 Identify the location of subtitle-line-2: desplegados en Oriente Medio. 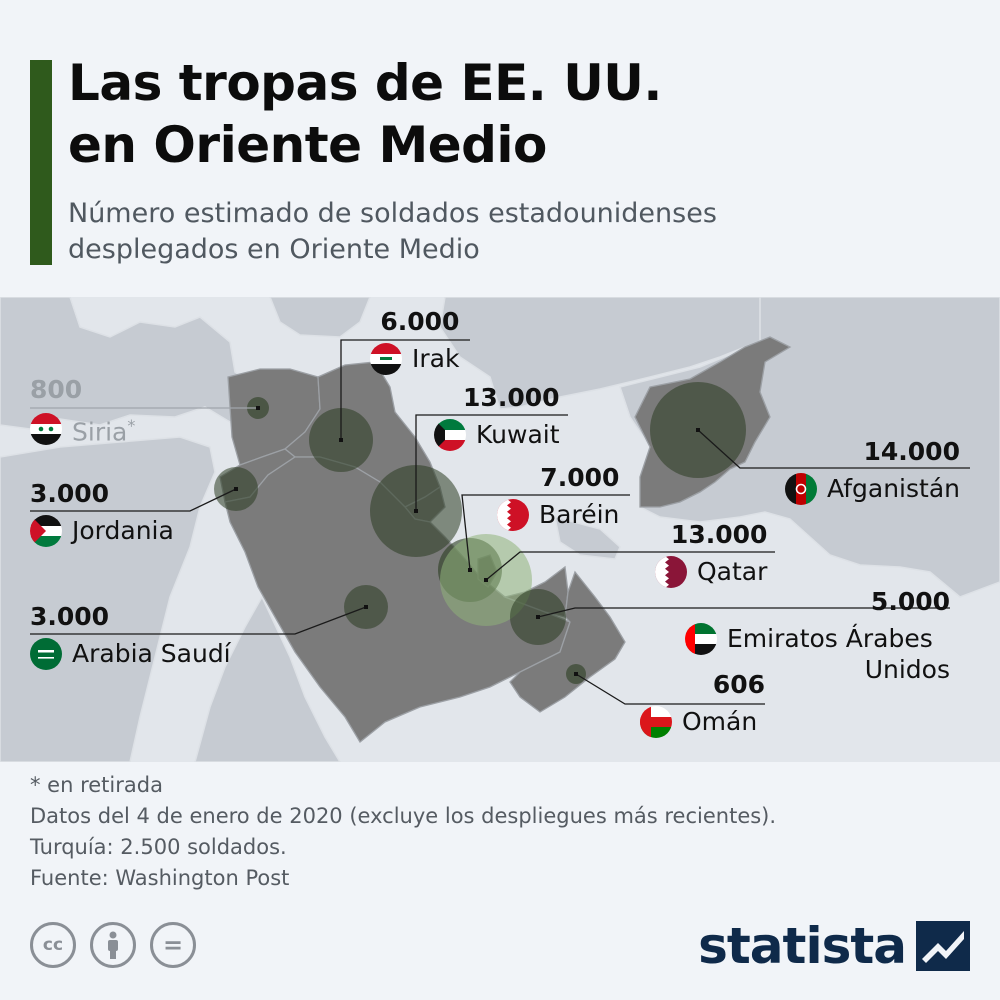
(274, 249).